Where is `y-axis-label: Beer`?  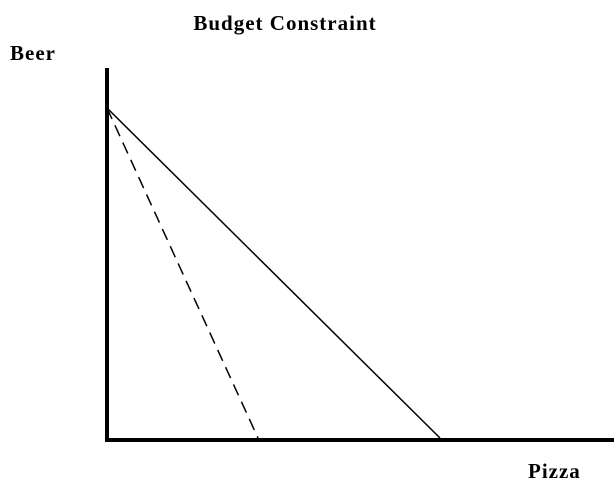
y-axis-label: Beer is located at coordinates (33, 53).